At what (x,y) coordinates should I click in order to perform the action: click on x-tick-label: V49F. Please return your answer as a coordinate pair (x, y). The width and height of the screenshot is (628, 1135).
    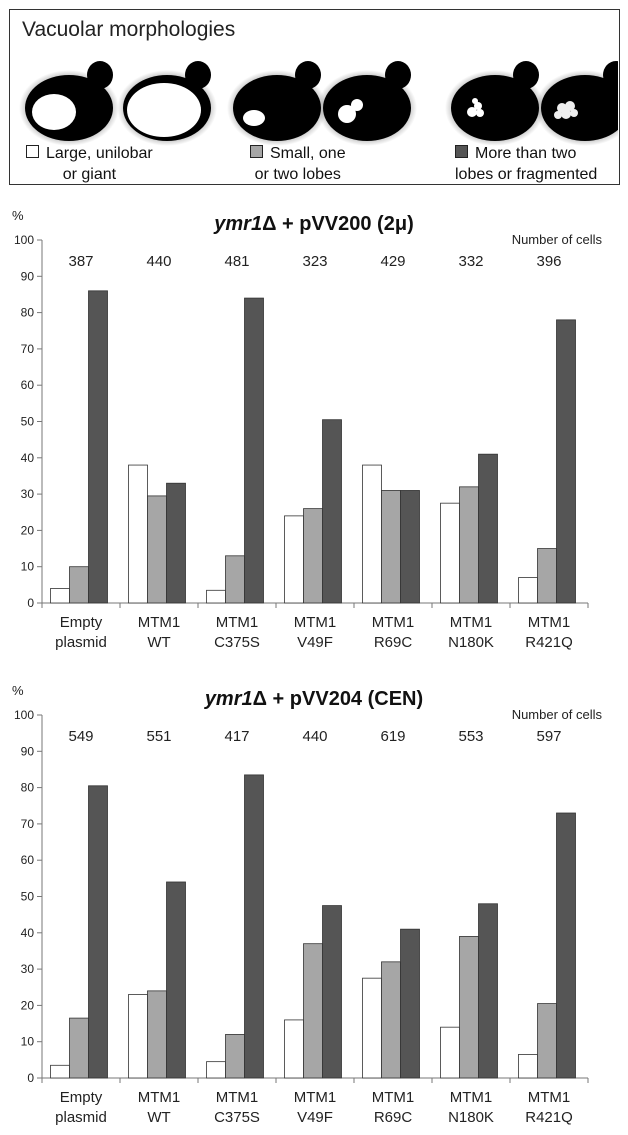
    Looking at the image, I should click on (315, 642).